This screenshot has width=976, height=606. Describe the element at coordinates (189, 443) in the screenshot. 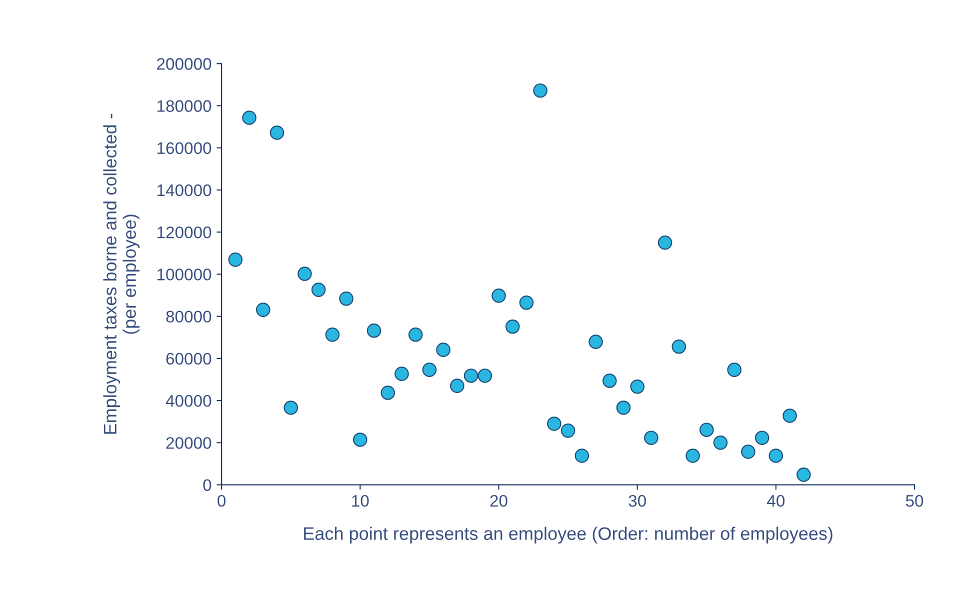

I see `y-tick-label: 20000` at that location.